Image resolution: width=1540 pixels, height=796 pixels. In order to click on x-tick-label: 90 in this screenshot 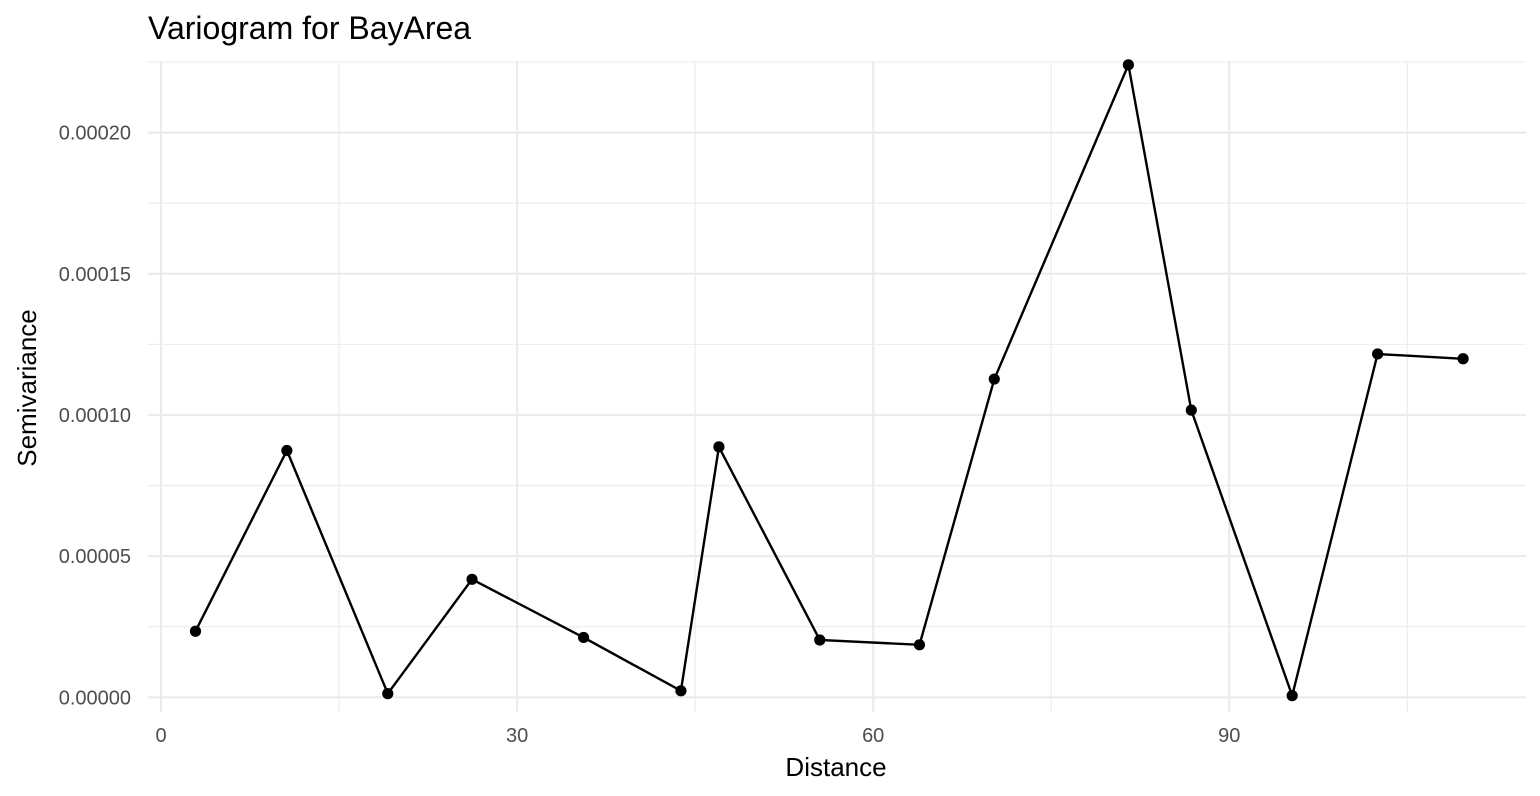, I will do `click(1229, 736)`.